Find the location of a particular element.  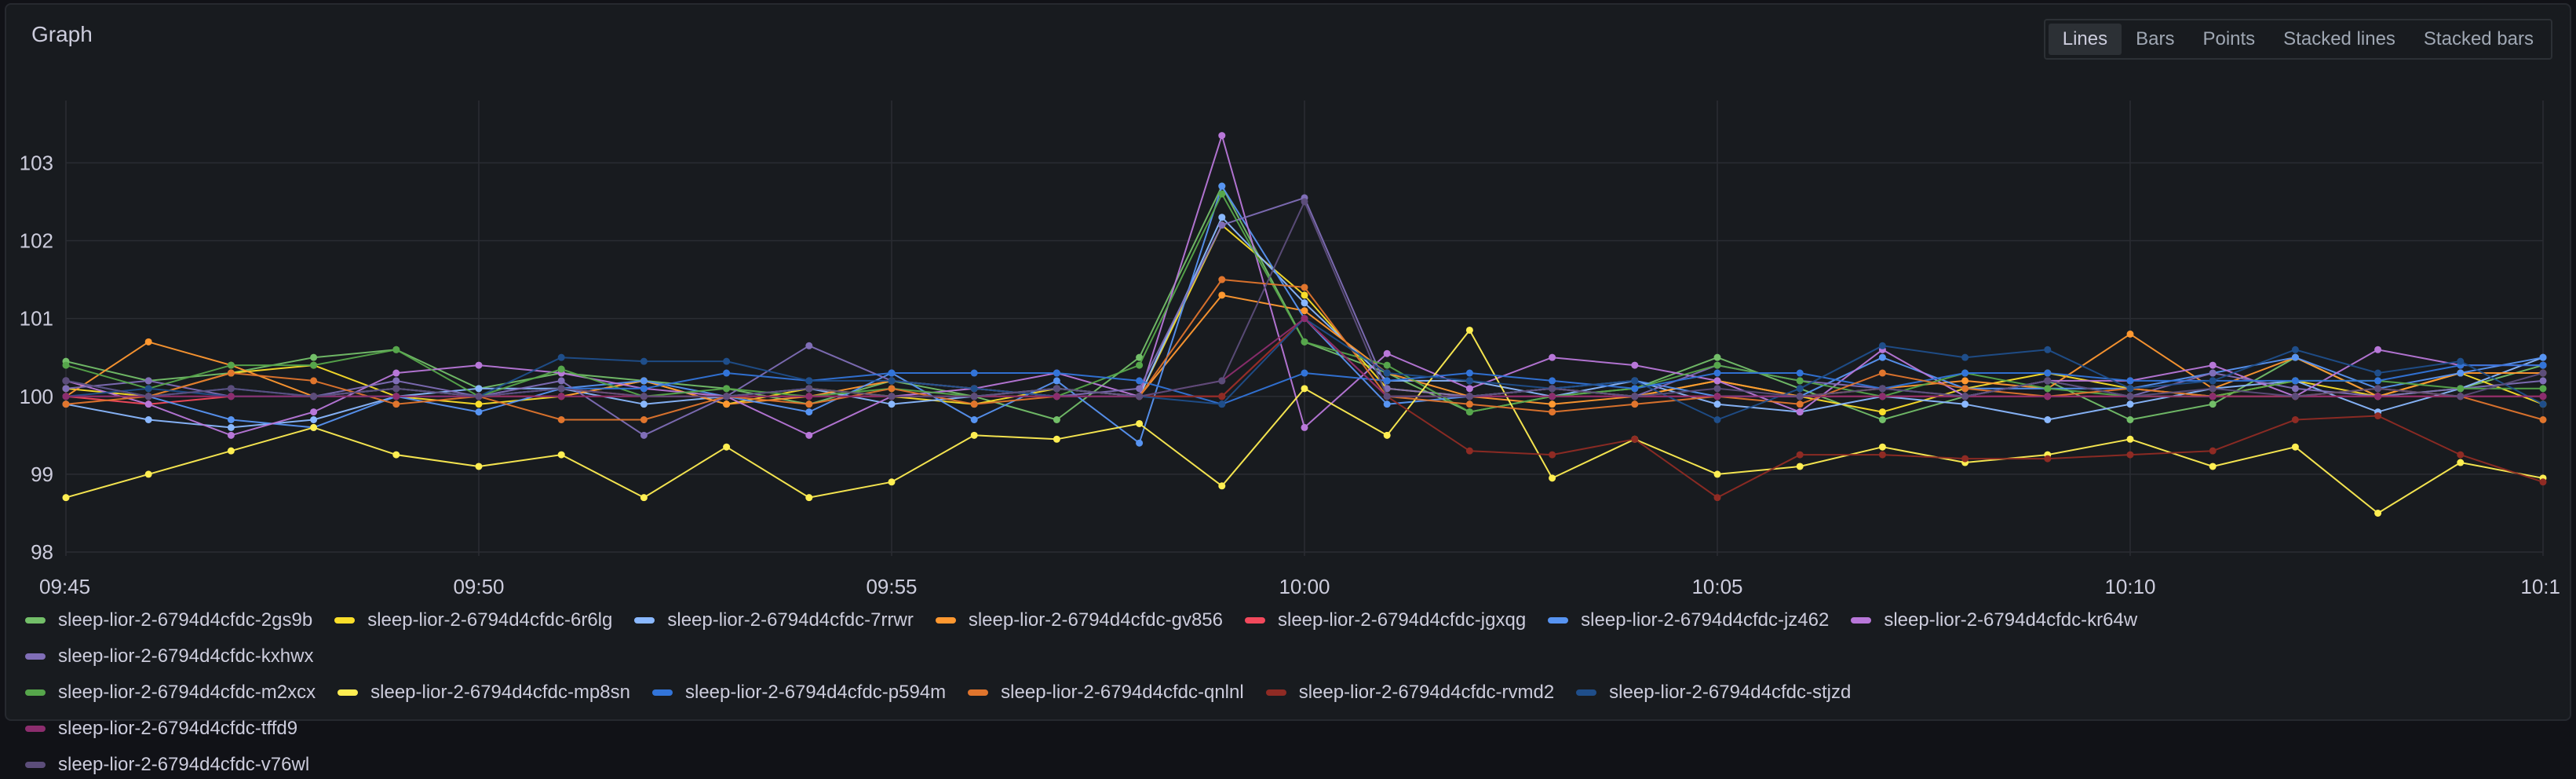

legend-item: sleep-lior-2-6794d4cfdc-p594m is located at coordinates (799, 692).